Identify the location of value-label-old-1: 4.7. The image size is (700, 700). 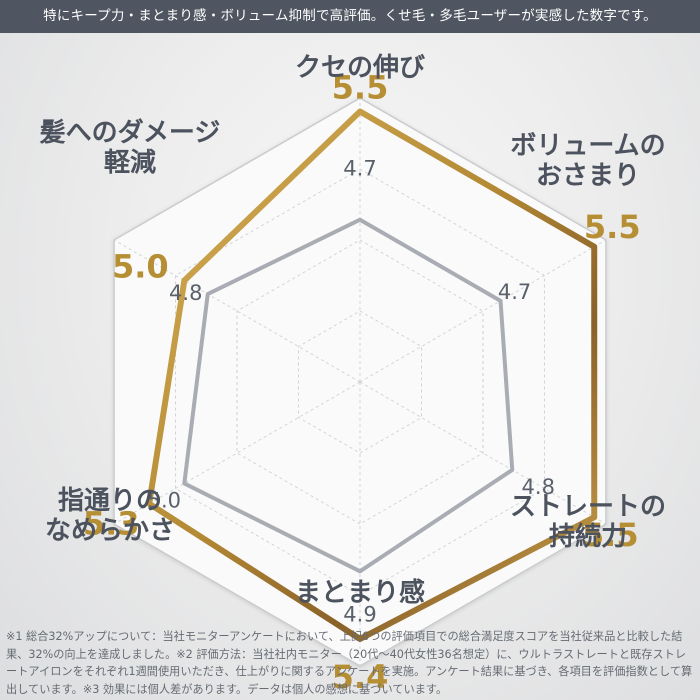
(514, 292).